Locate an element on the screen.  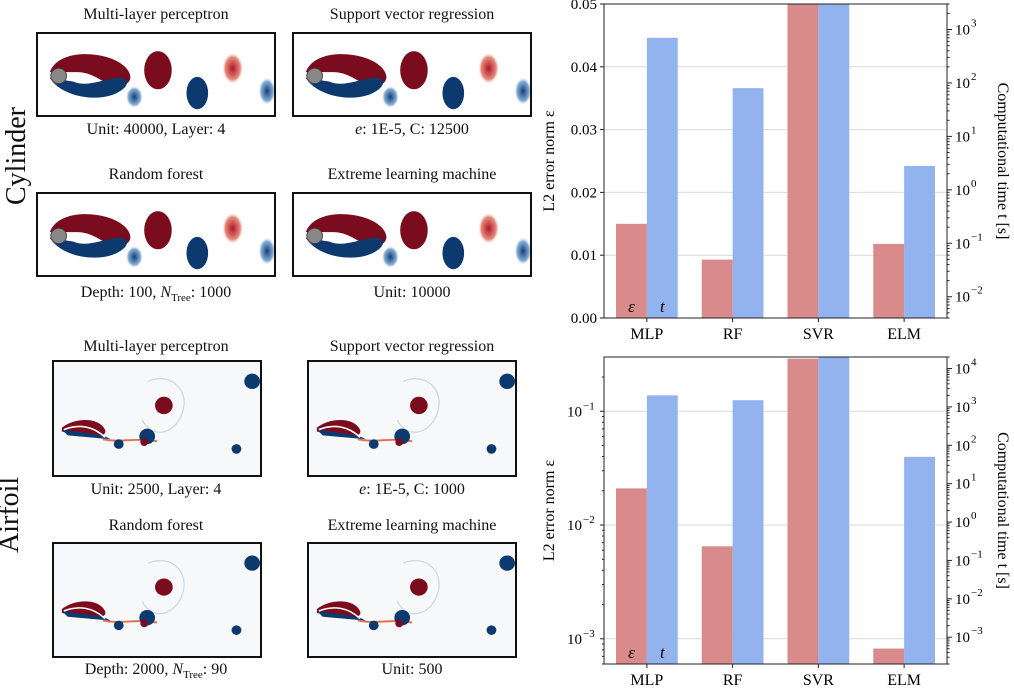
bar-error-rf is located at coordinates (717, 288).